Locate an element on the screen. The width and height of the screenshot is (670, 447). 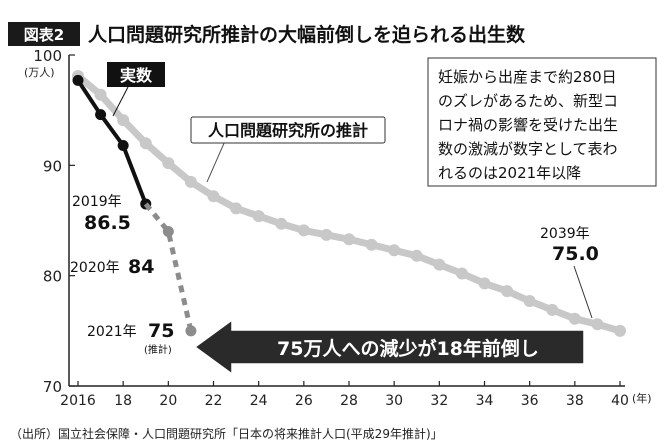
x-tick-label: 40 is located at coordinates (620, 401).